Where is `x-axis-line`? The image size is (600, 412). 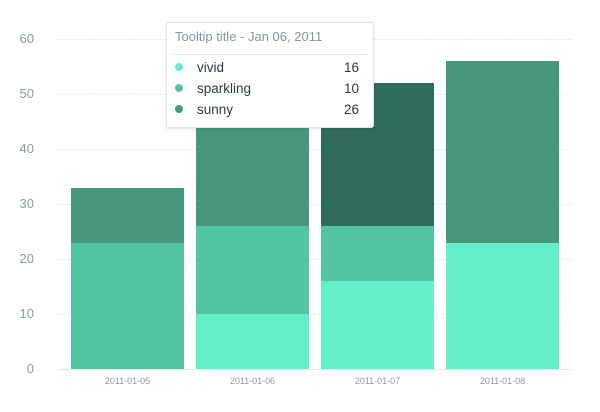
x-axis-line is located at coordinates (315, 369).